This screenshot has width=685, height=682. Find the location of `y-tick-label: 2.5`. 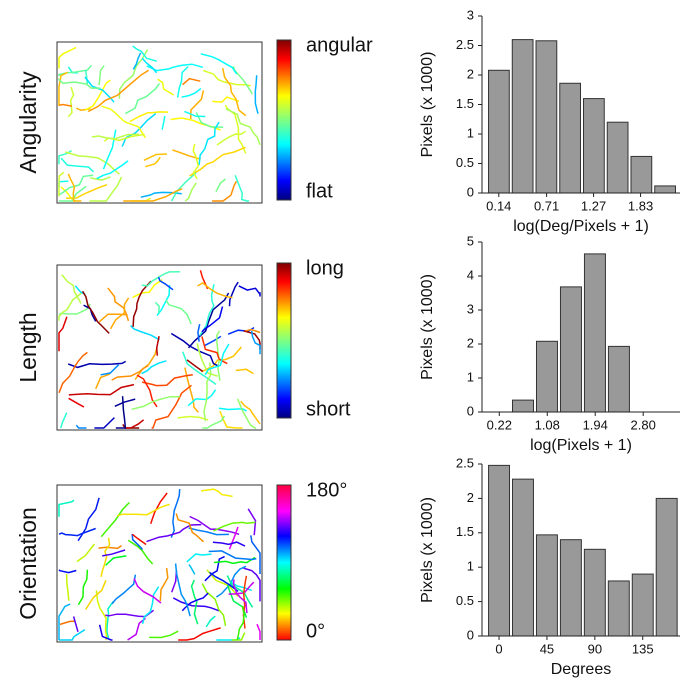

y-tick-label: 2.5 is located at coordinates (465, 462).